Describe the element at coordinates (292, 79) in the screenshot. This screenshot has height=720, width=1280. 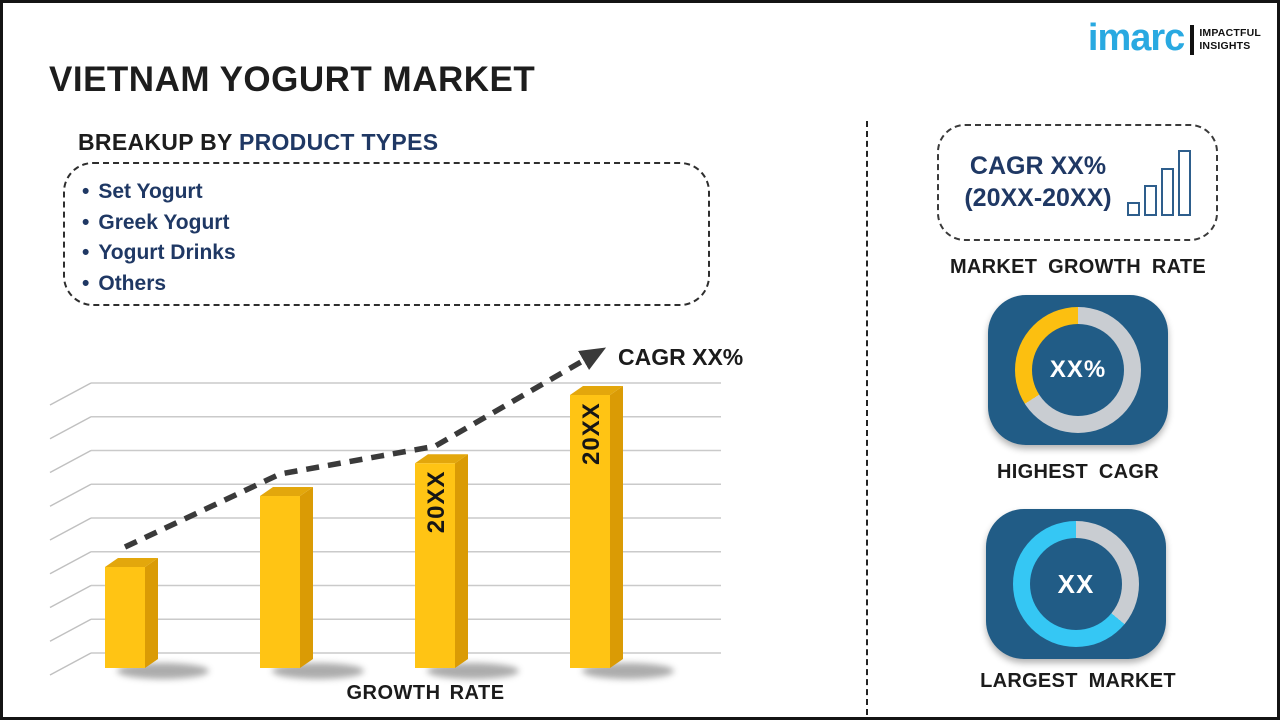
I see `page-title: VIETNAM YOGURT MARKET` at that location.